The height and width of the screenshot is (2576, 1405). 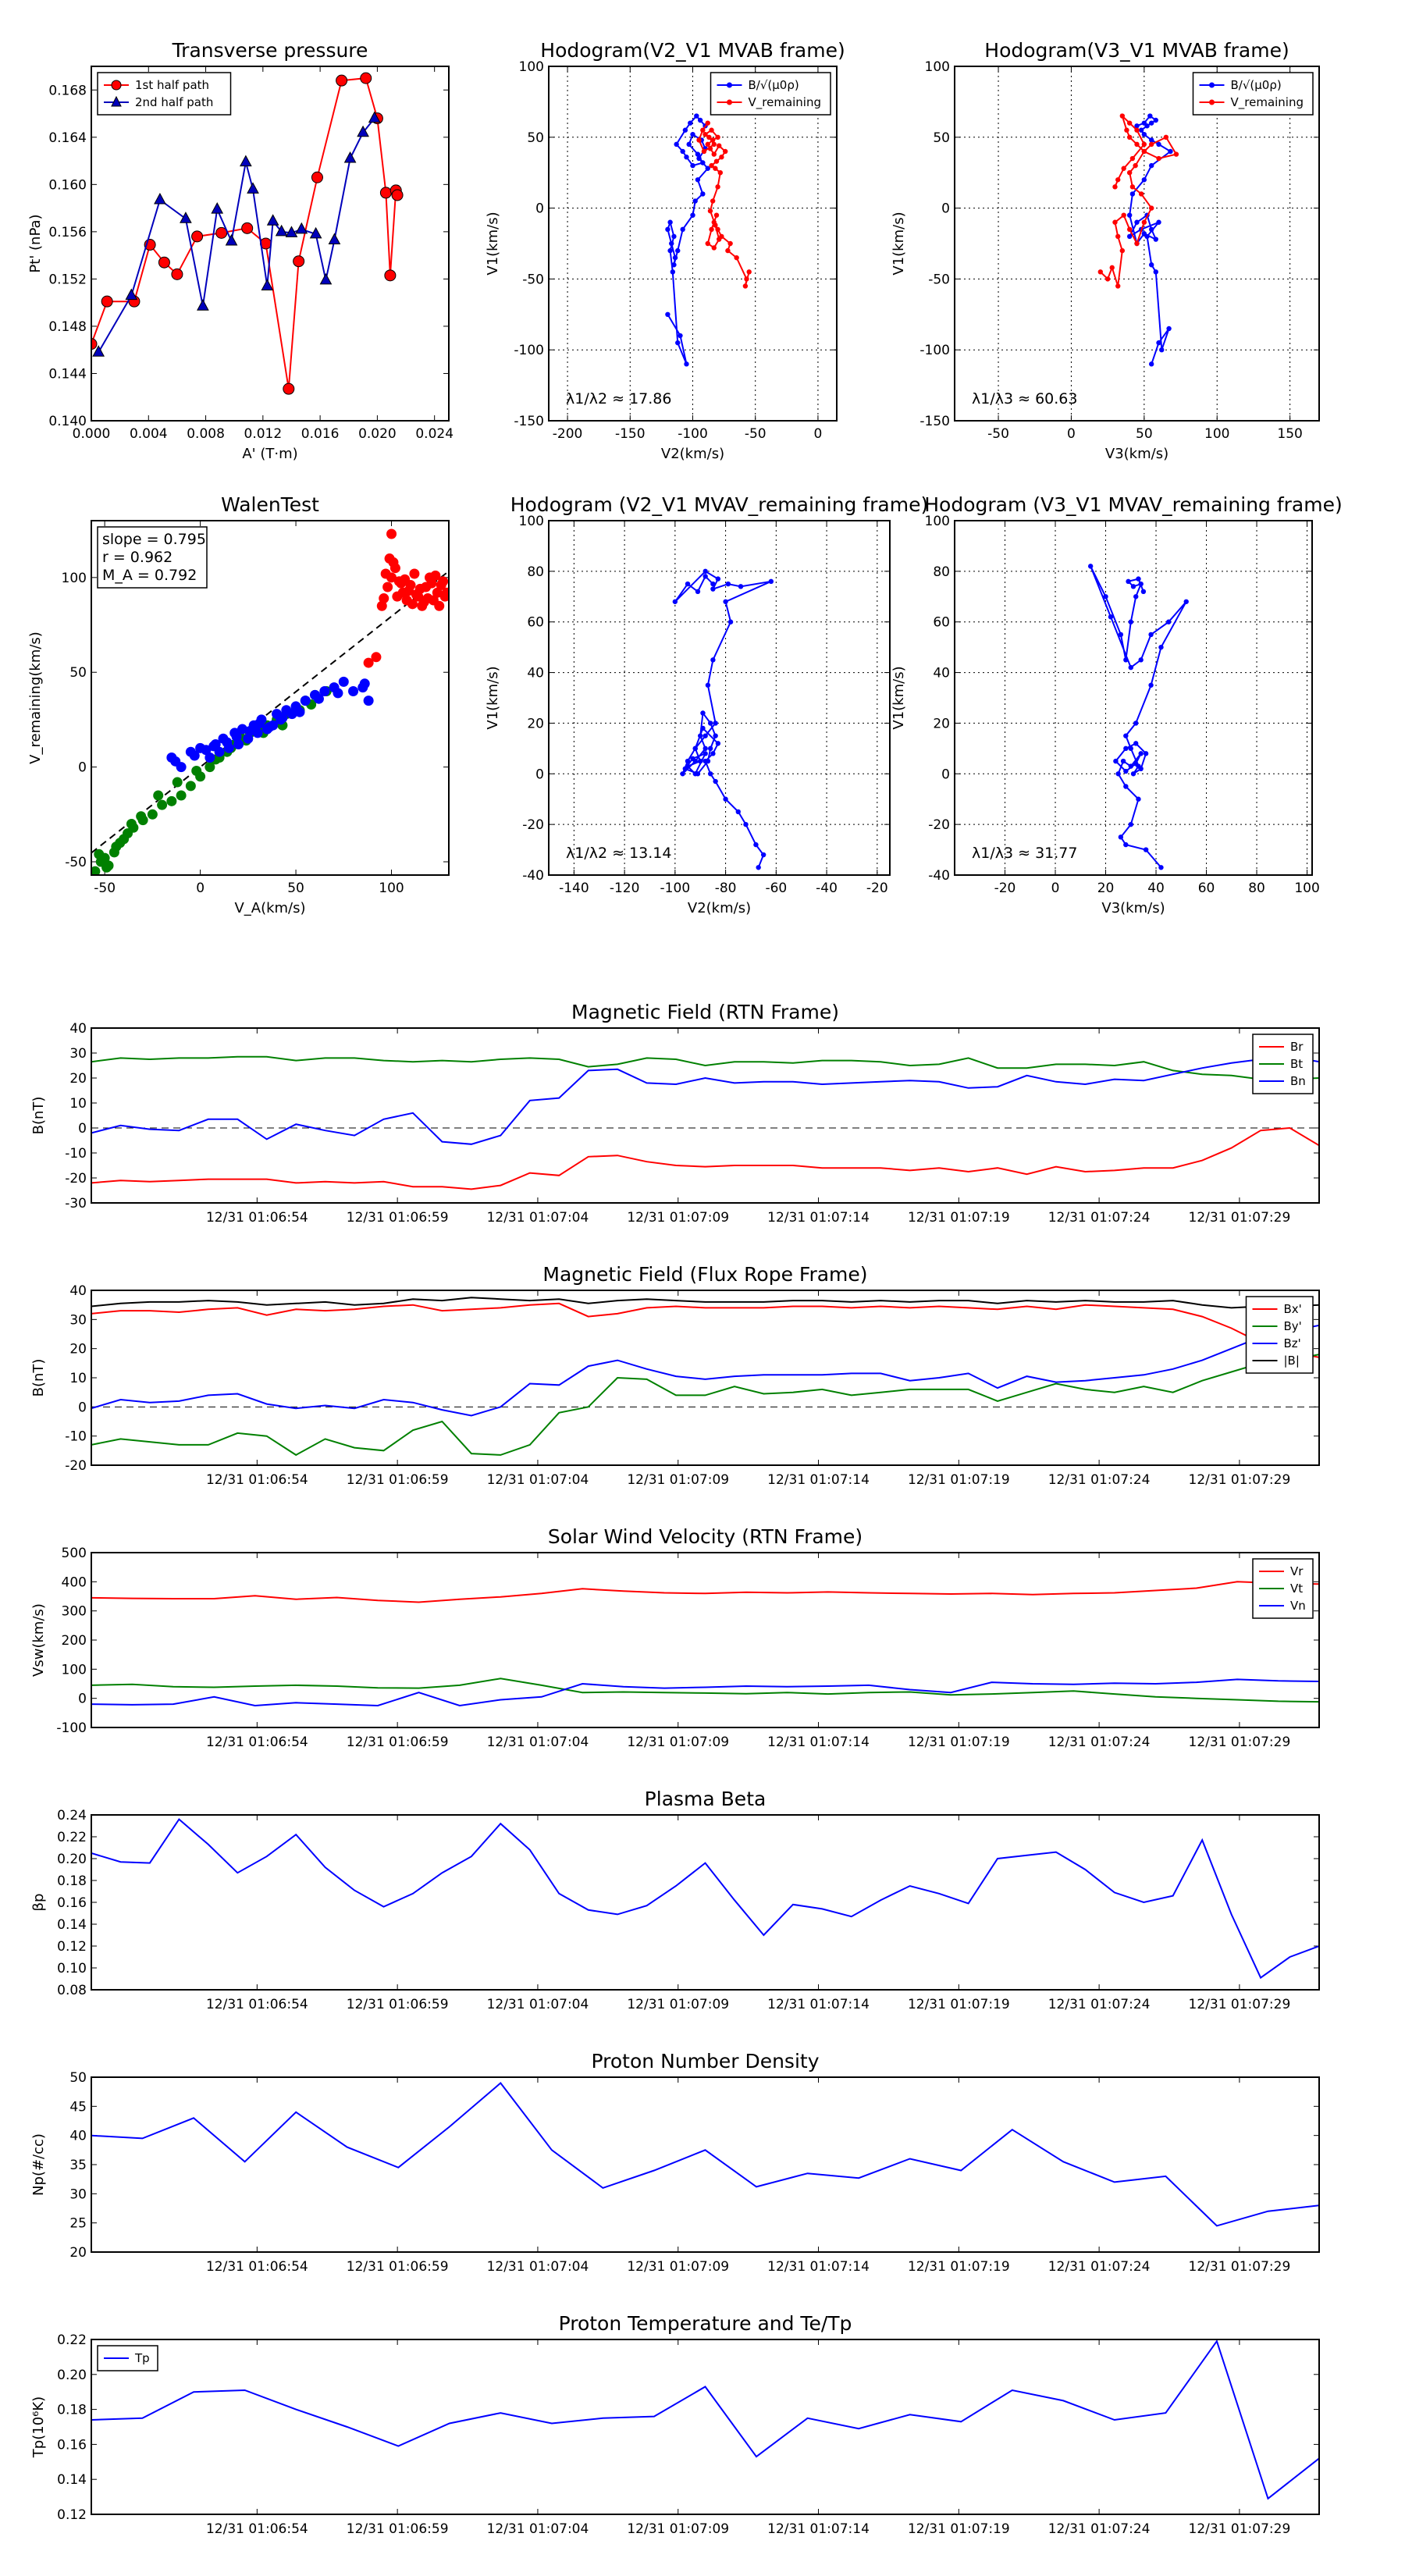 I want to click on x-tick-label: 0, so click(x=819, y=434).